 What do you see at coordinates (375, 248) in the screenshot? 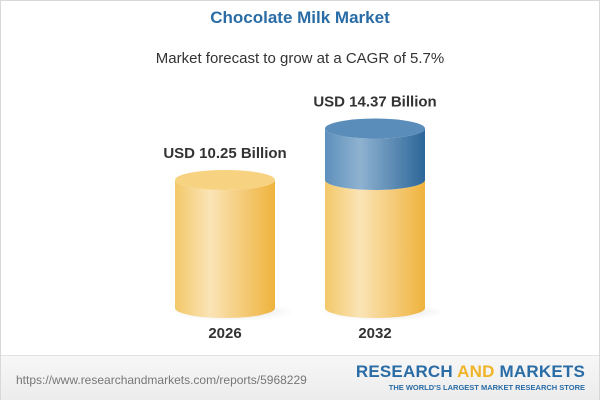
I see `cylinder-base-2032` at bounding box center [375, 248].